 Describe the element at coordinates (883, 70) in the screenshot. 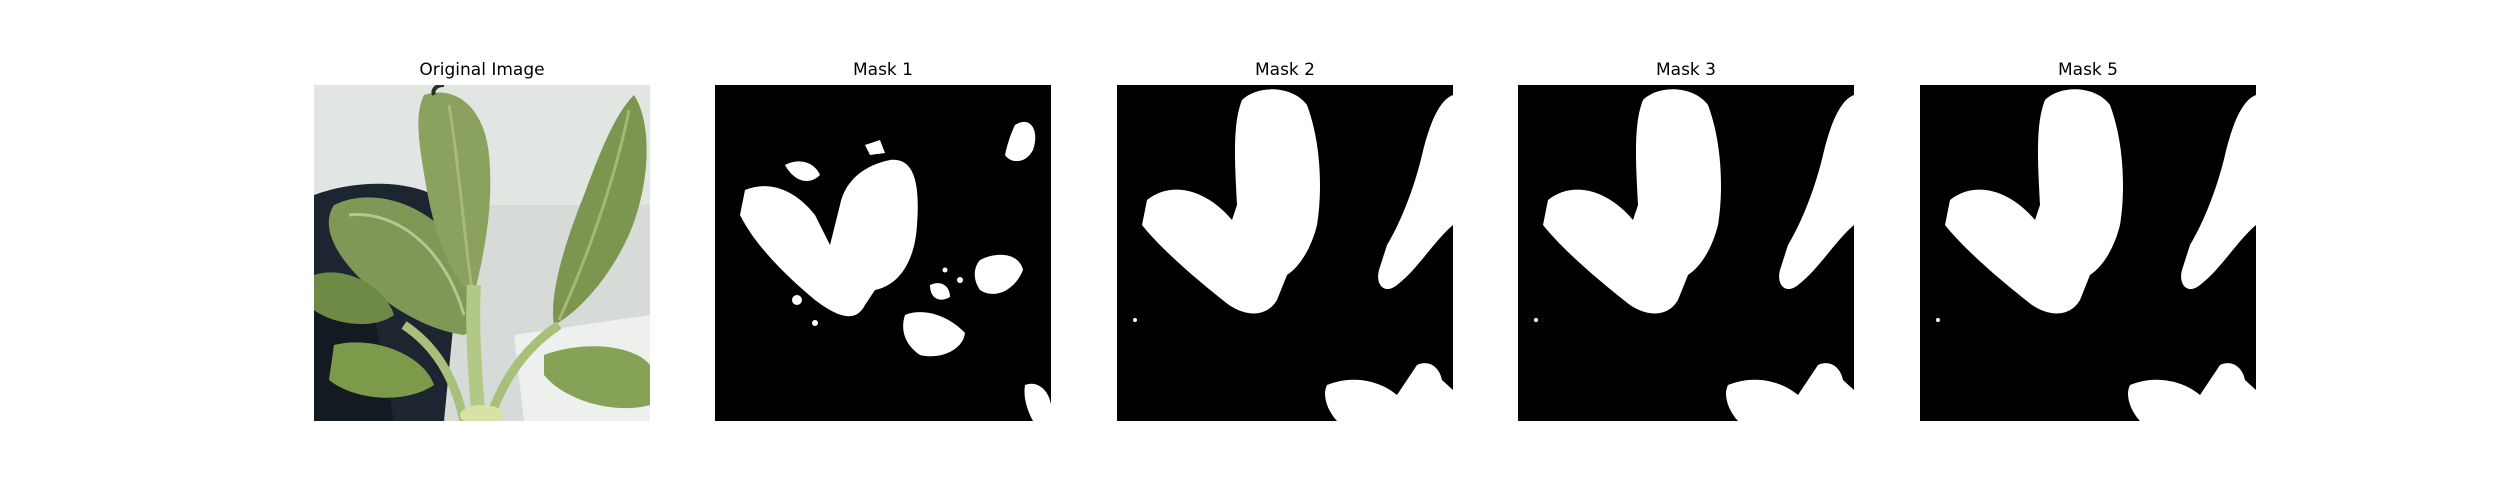

I see `panel-title: Mask 1` at that location.